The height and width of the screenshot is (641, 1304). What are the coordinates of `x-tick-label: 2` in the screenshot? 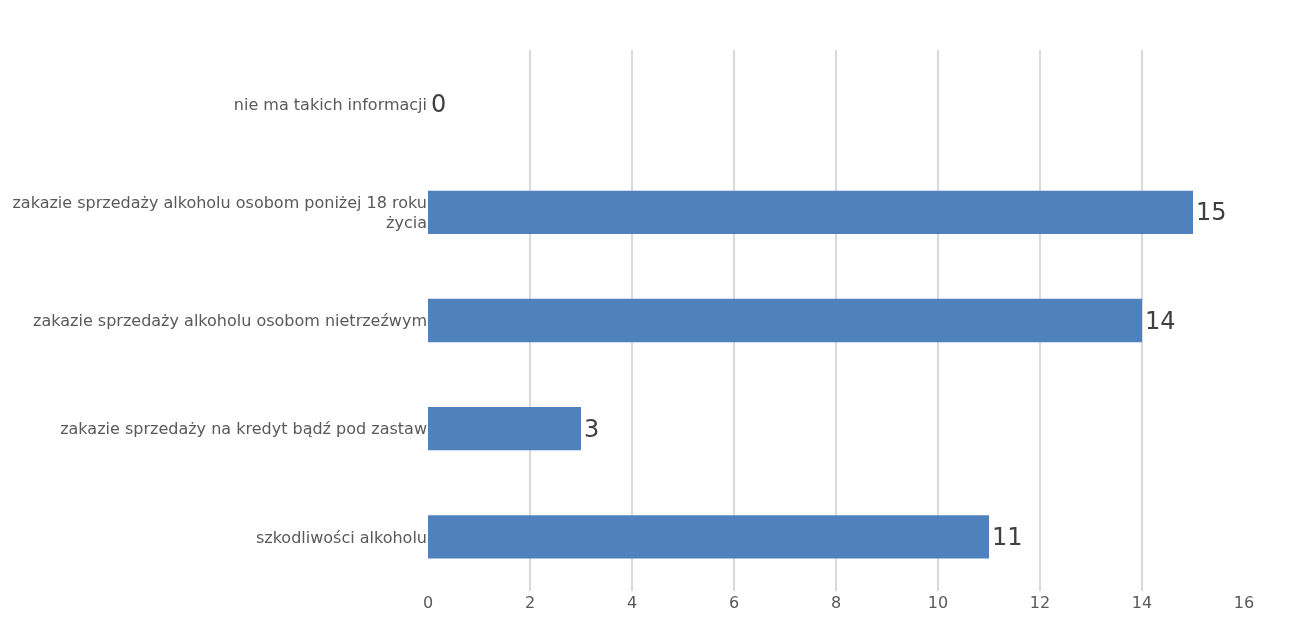 It's located at (530, 602).